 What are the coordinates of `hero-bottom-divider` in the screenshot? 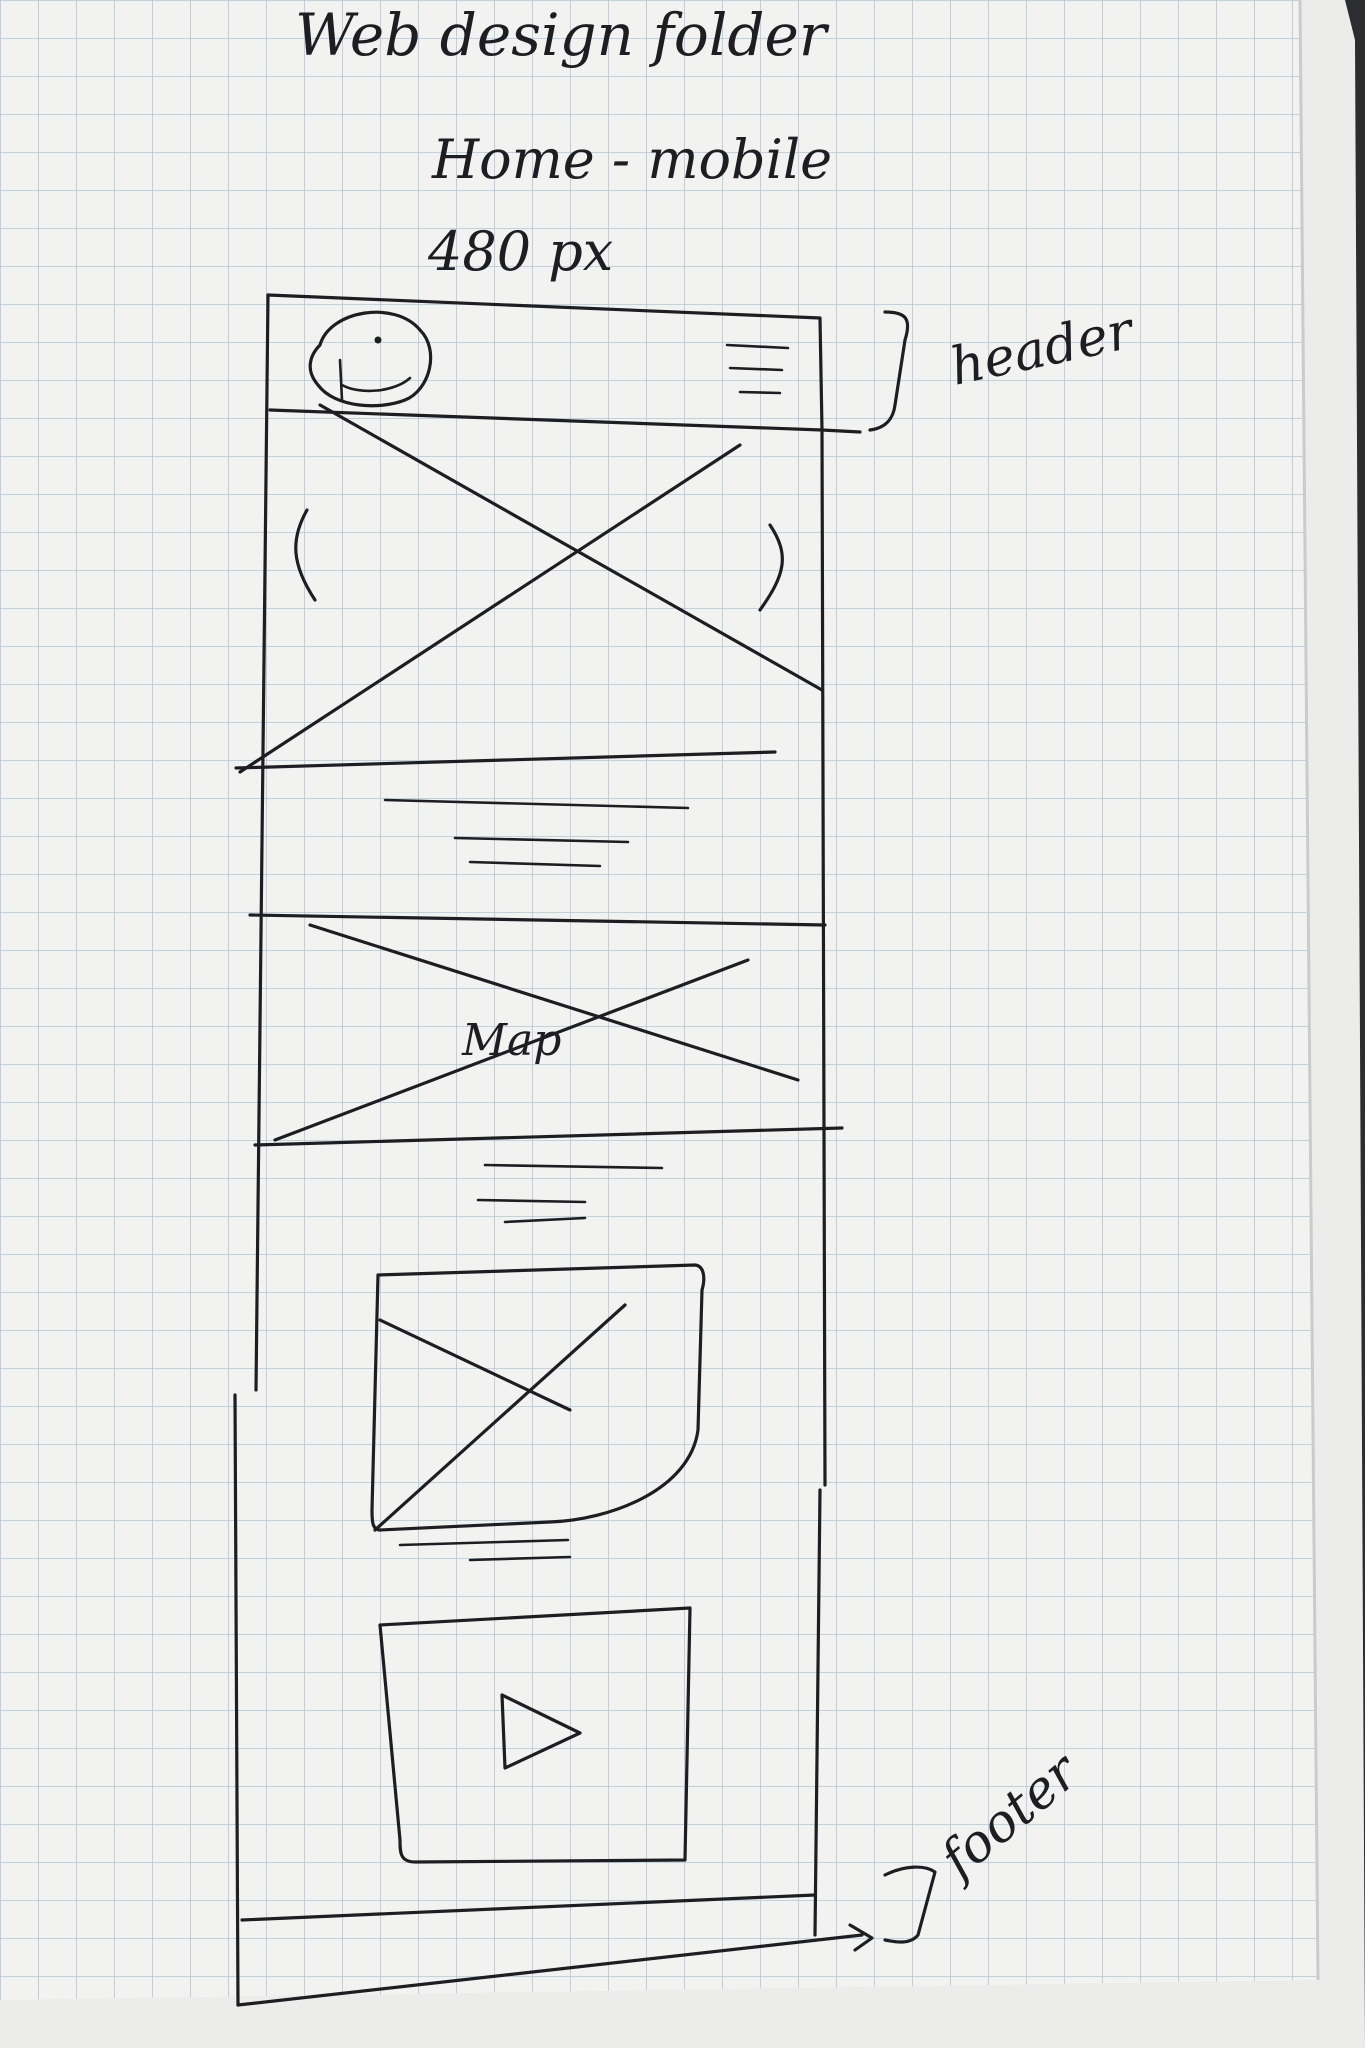 It's located at (505, 760).